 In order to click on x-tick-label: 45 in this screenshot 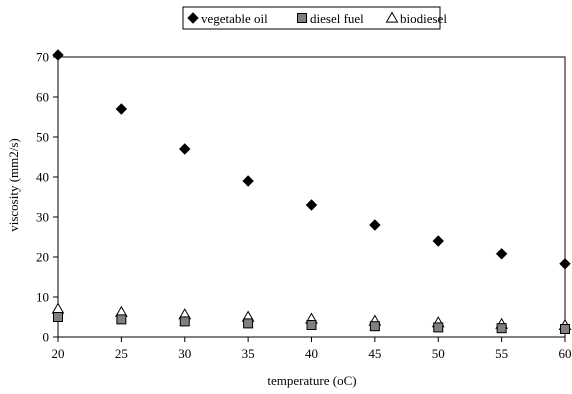, I will do `click(374, 353)`.